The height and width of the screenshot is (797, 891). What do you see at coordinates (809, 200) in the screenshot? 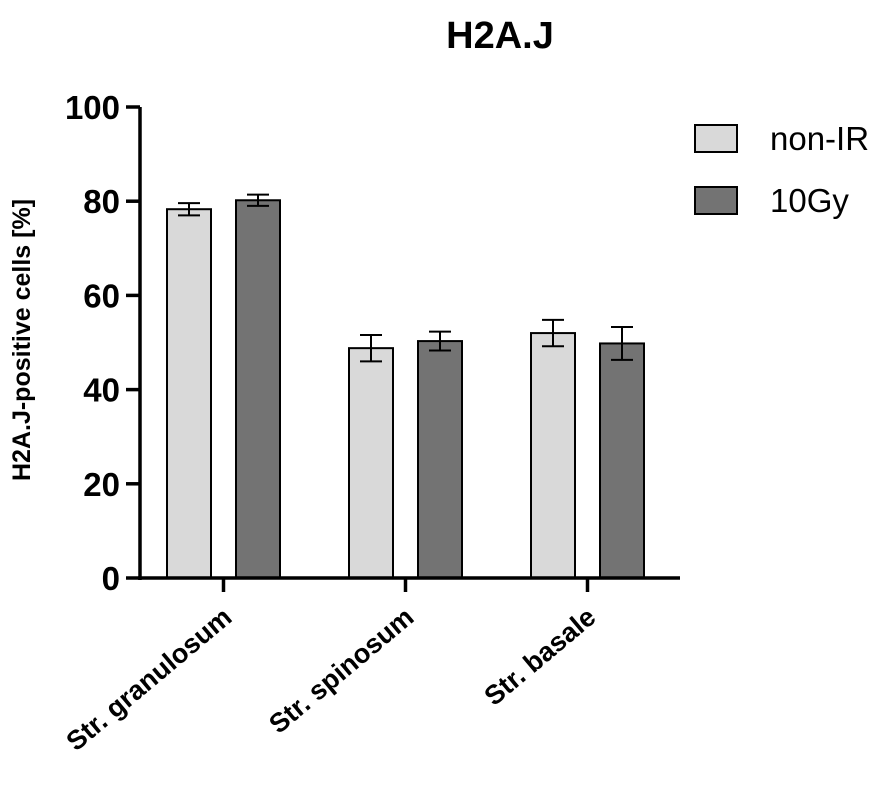
I see `legend-label-1: 10Gy` at bounding box center [809, 200].